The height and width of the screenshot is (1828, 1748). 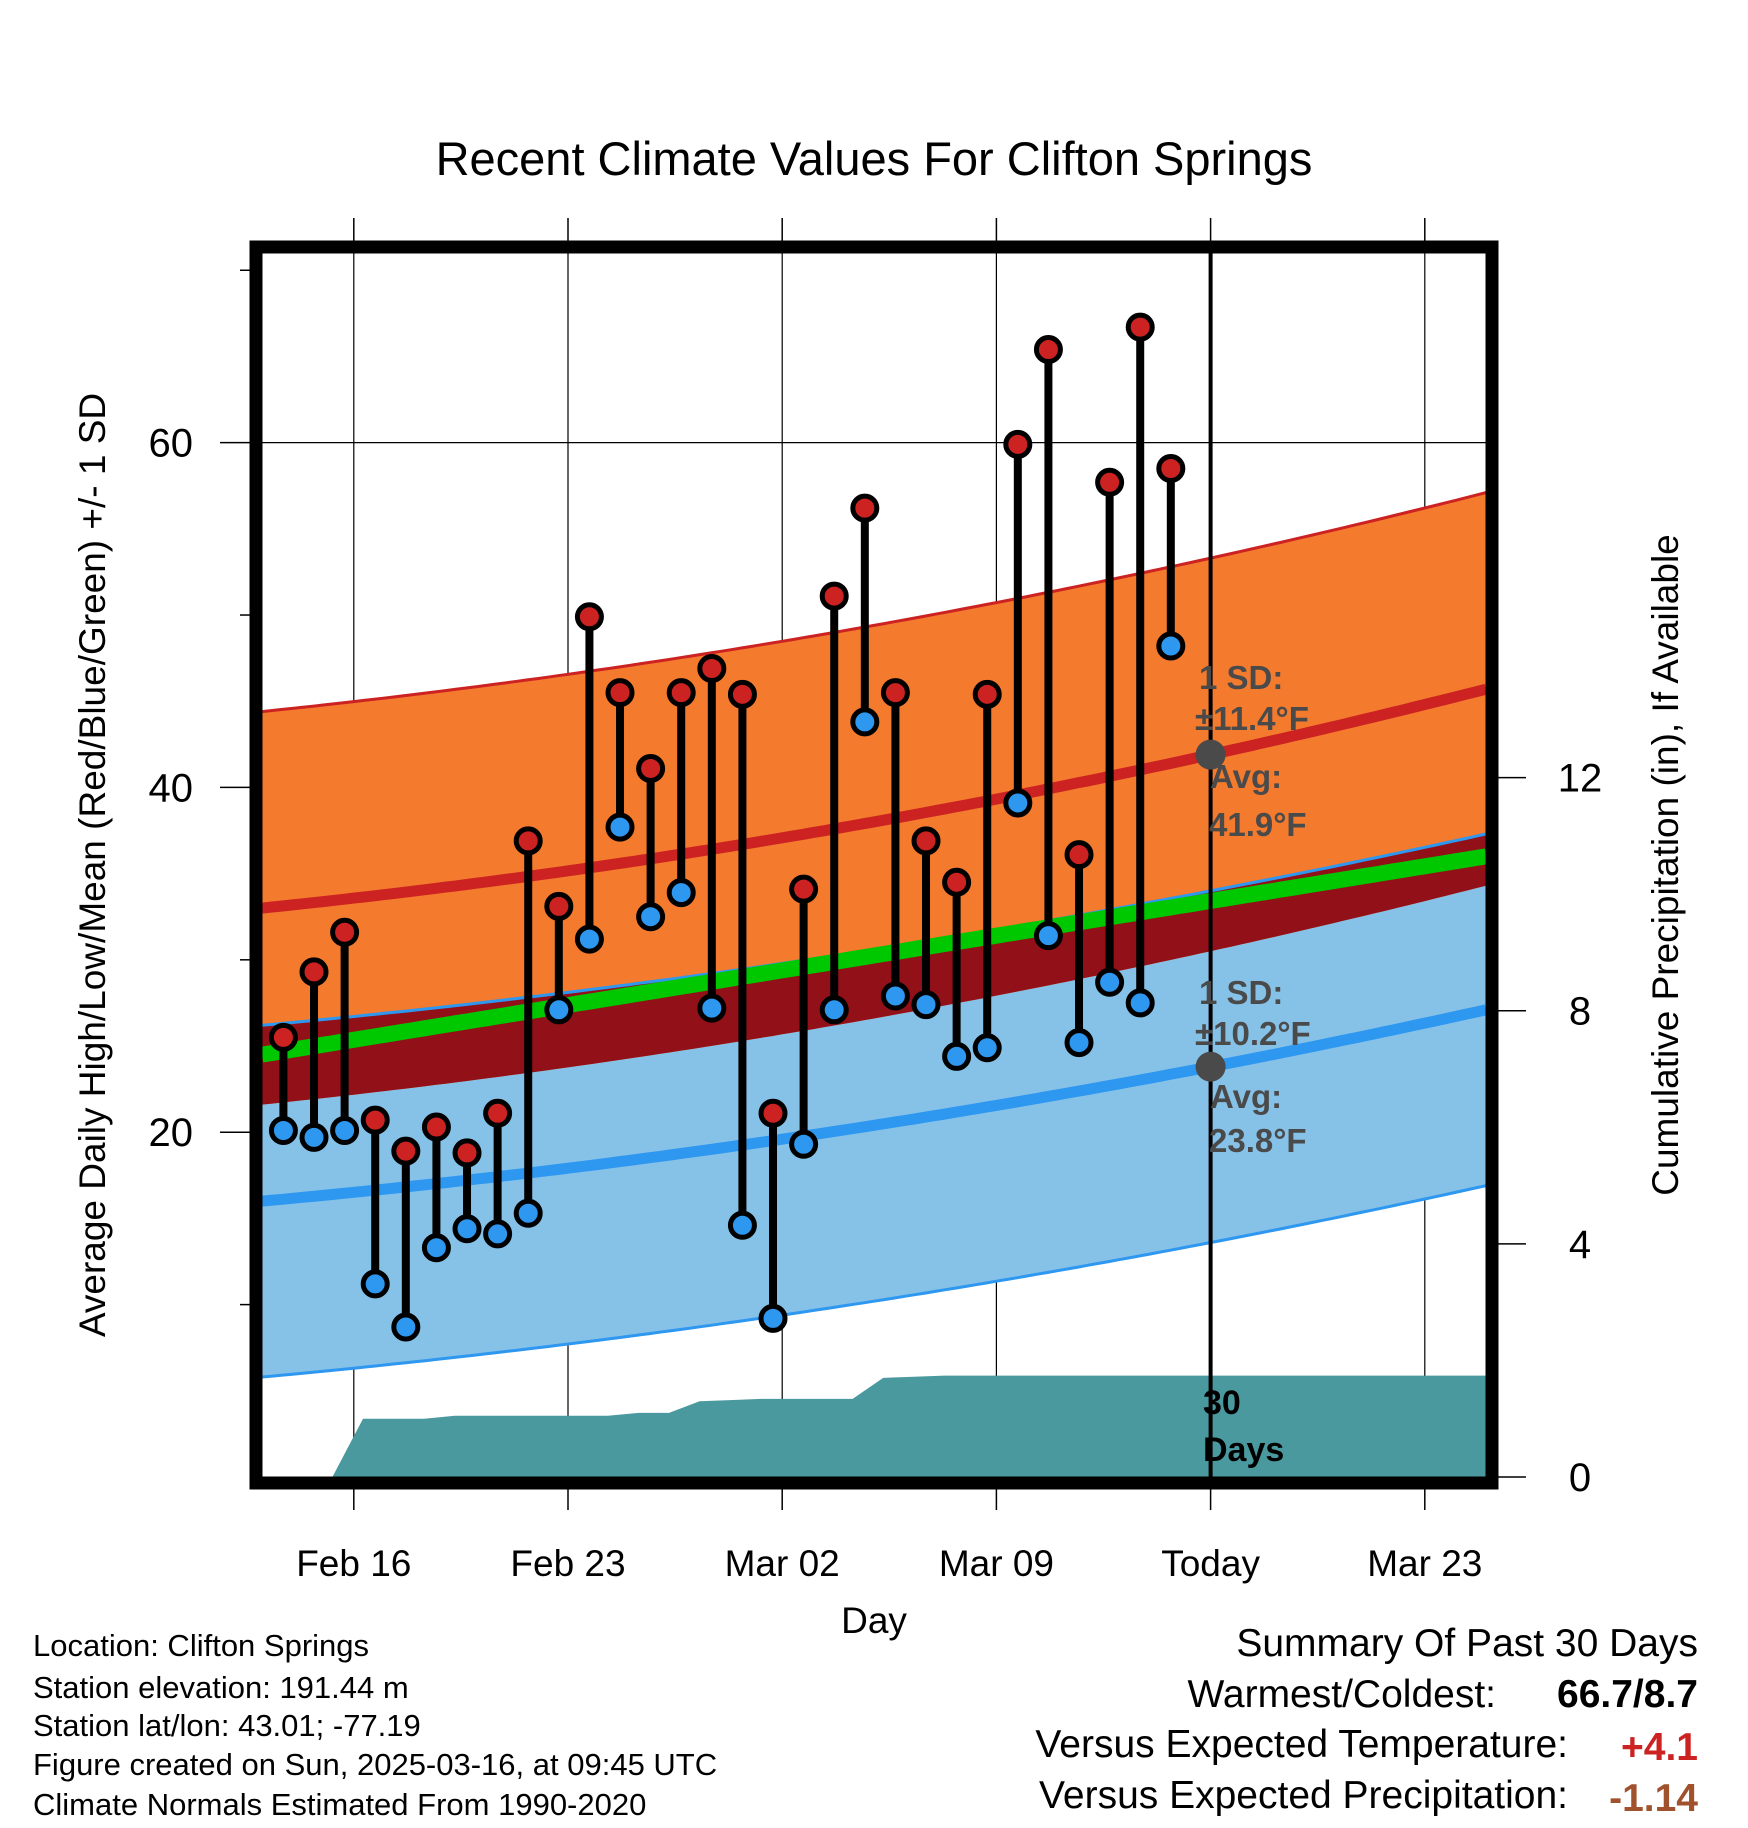 What do you see at coordinates (996, 1563) in the screenshot?
I see `x-tick-label: Mar 09` at bounding box center [996, 1563].